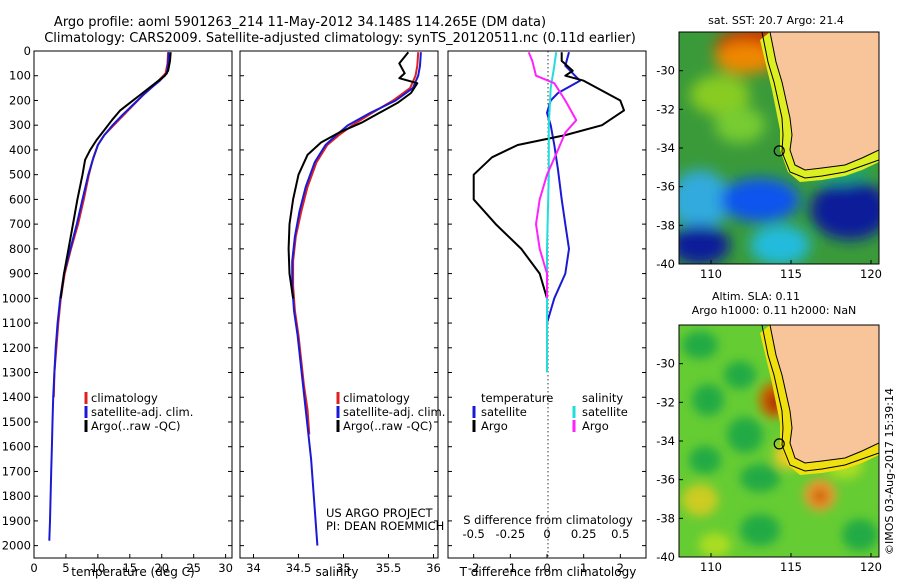 The image size is (900, 580). What do you see at coordinates (193, 568) in the screenshot?
I see `x-tick-label: 25` at bounding box center [193, 568].